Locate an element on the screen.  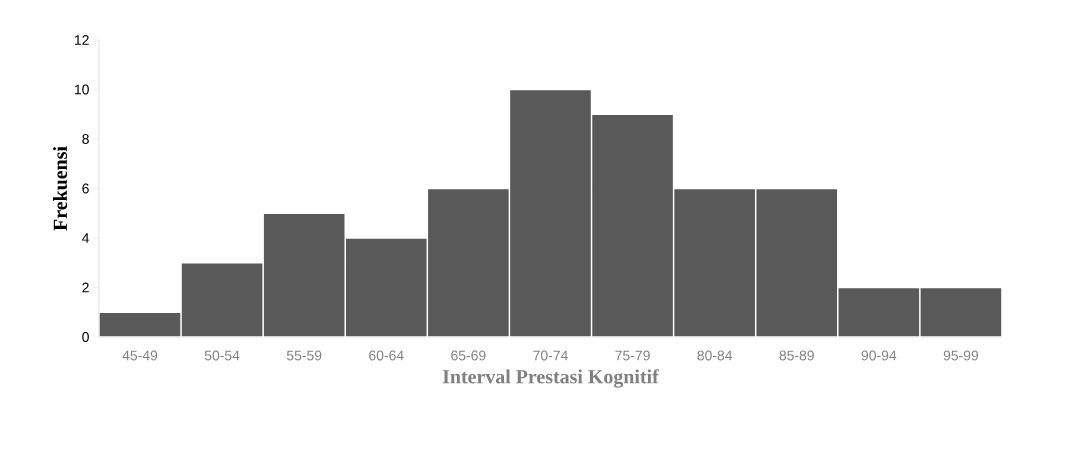
x-tick-label: 75-79 is located at coordinates (632, 355).